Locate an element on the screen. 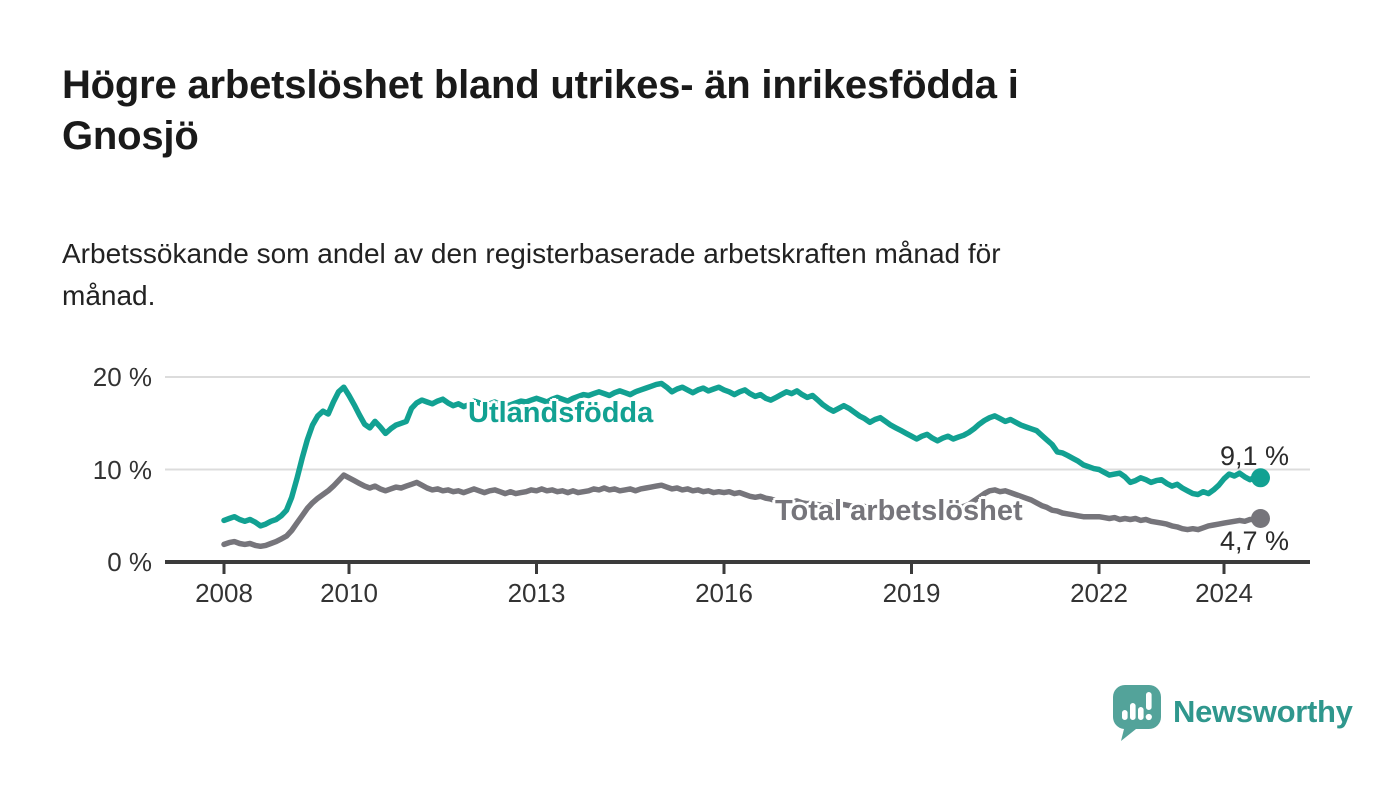 Image resolution: width=1400 pixels, height=794 pixels. y-tick-label: 20 % is located at coordinates (122, 377).